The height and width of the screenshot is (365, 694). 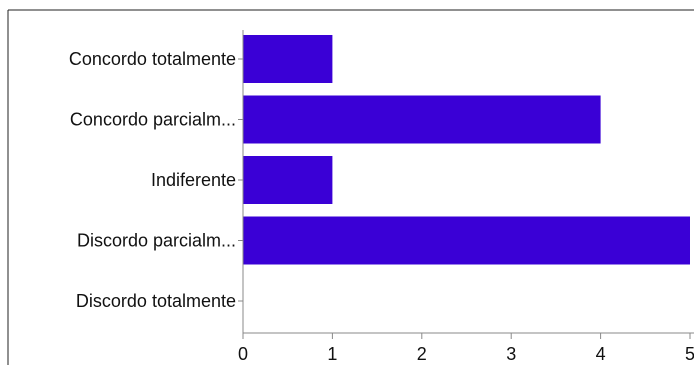 I want to click on x-tick-label-2: 2, so click(x=422, y=354).